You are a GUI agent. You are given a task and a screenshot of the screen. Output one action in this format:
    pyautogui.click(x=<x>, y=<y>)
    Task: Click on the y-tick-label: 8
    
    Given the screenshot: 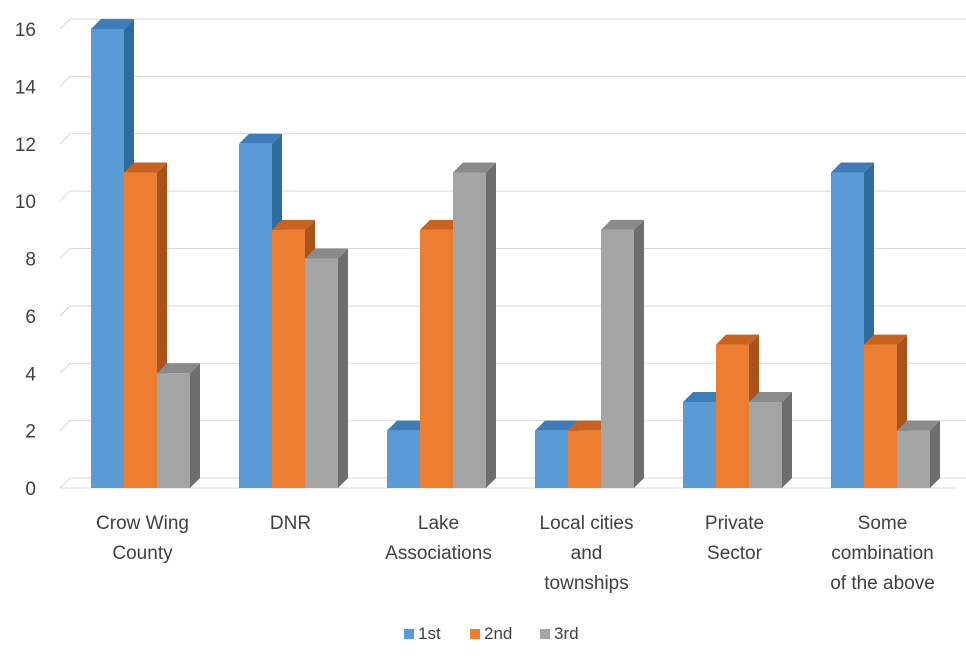 What is the action you would take?
    pyautogui.click(x=30, y=260)
    